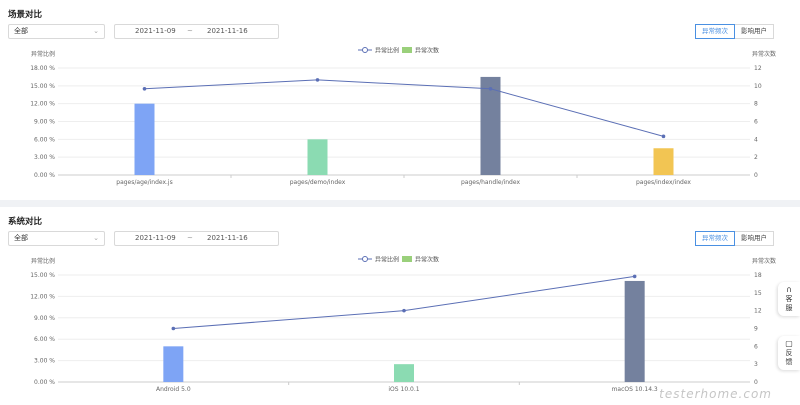 The image size is (800, 405). What do you see at coordinates (635, 389) in the screenshot?
I see `x-tick-label: macOS 10.14.3` at bounding box center [635, 389].